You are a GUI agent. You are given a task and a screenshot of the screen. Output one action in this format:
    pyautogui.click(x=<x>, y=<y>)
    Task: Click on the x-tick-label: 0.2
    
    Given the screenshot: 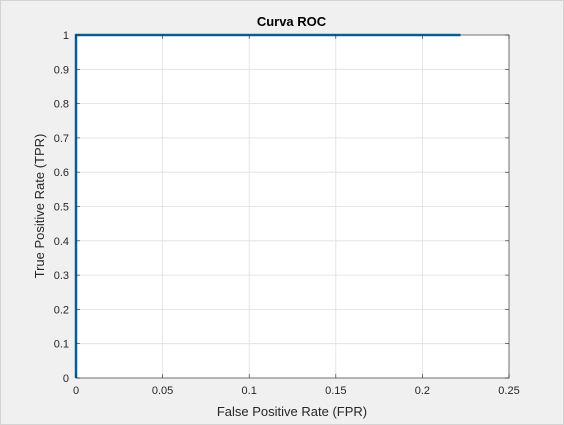 What is the action you would take?
    pyautogui.click(x=422, y=391)
    